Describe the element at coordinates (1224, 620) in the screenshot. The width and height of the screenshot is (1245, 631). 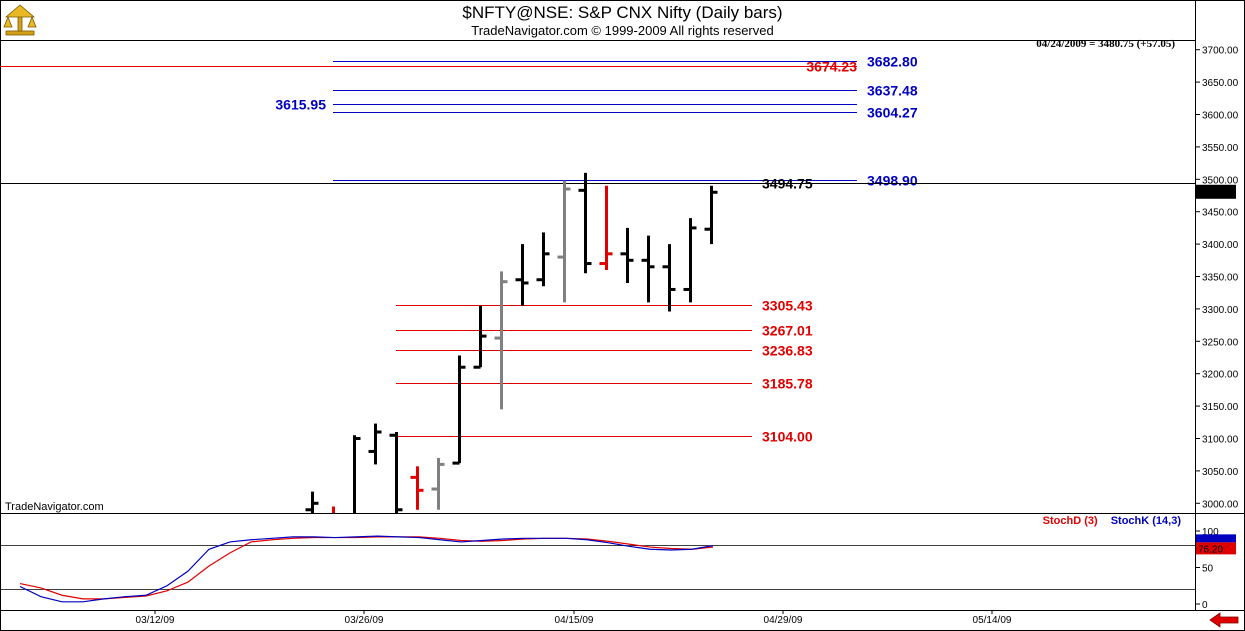
I see `scroll-left-arrow-icon` at that location.